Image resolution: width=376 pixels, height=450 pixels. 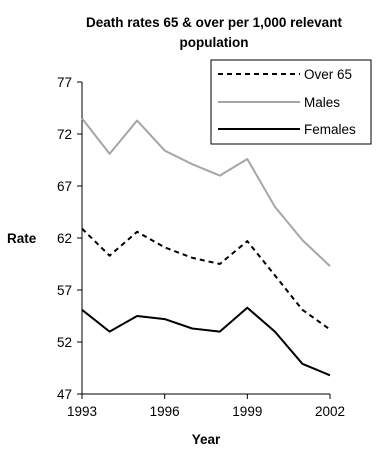 What do you see at coordinates (206, 439) in the screenshot?
I see `x-axis-label: Year` at bounding box center [206, 439].